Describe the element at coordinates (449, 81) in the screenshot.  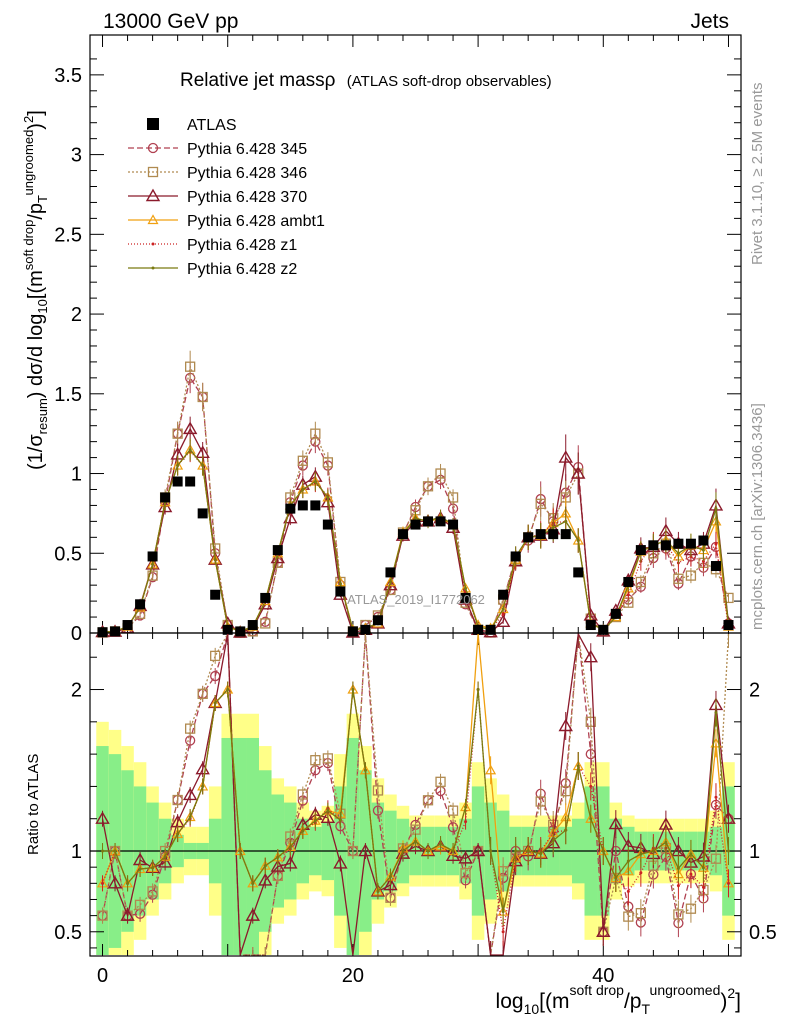
I see `title-subtitle: (ATLAS soft-drop observables)` at that location.